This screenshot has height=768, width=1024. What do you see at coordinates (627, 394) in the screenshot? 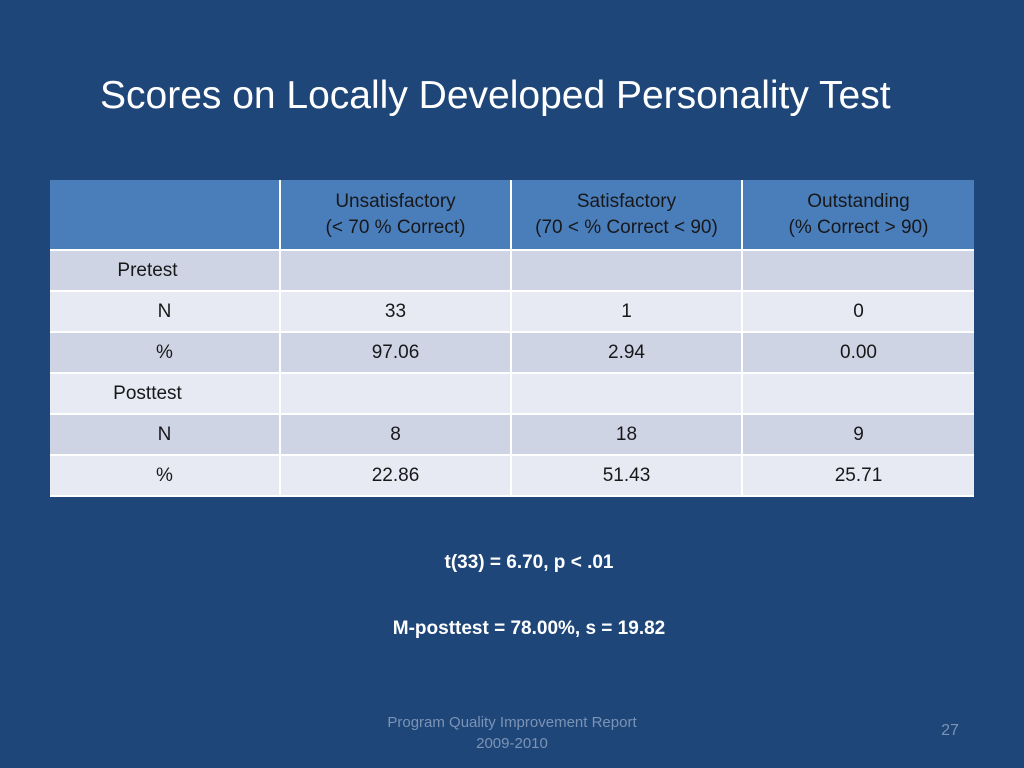
I see `cell-posttest-satisfactory` at bounding box center [627, 394].